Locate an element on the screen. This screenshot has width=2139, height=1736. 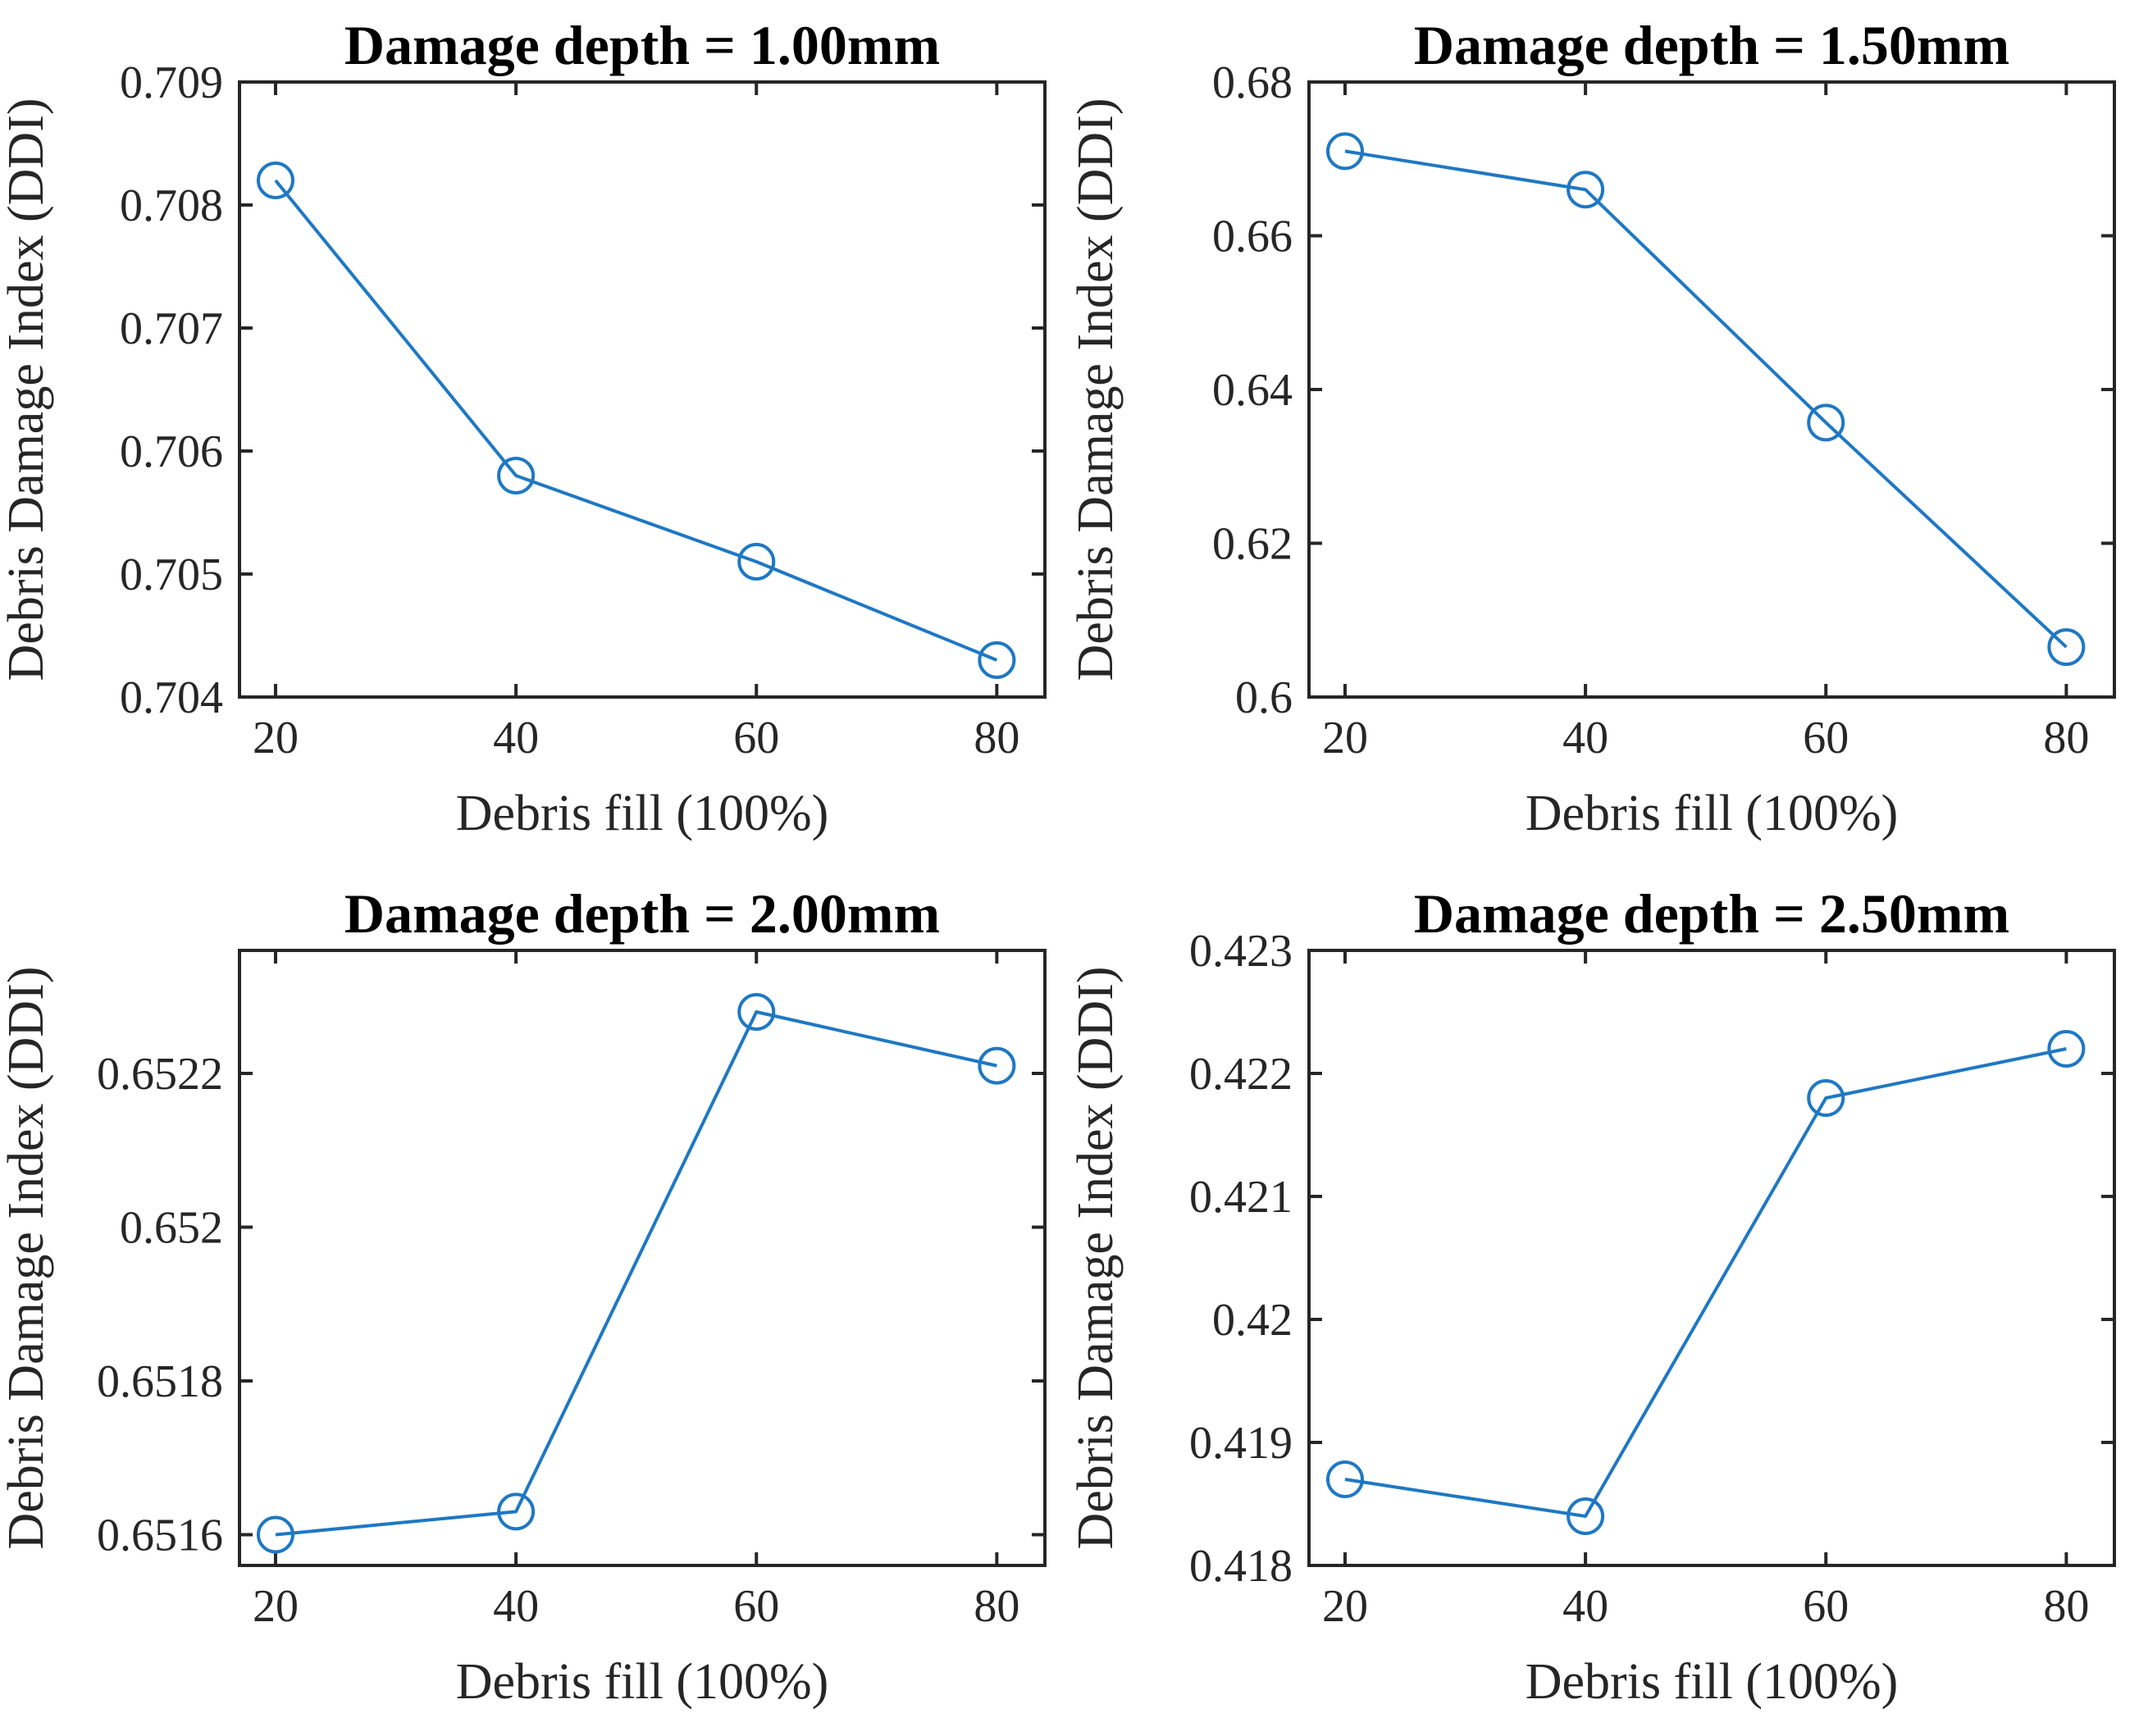
y-tick-label: 0.709 is located at coordinates (171, 82).